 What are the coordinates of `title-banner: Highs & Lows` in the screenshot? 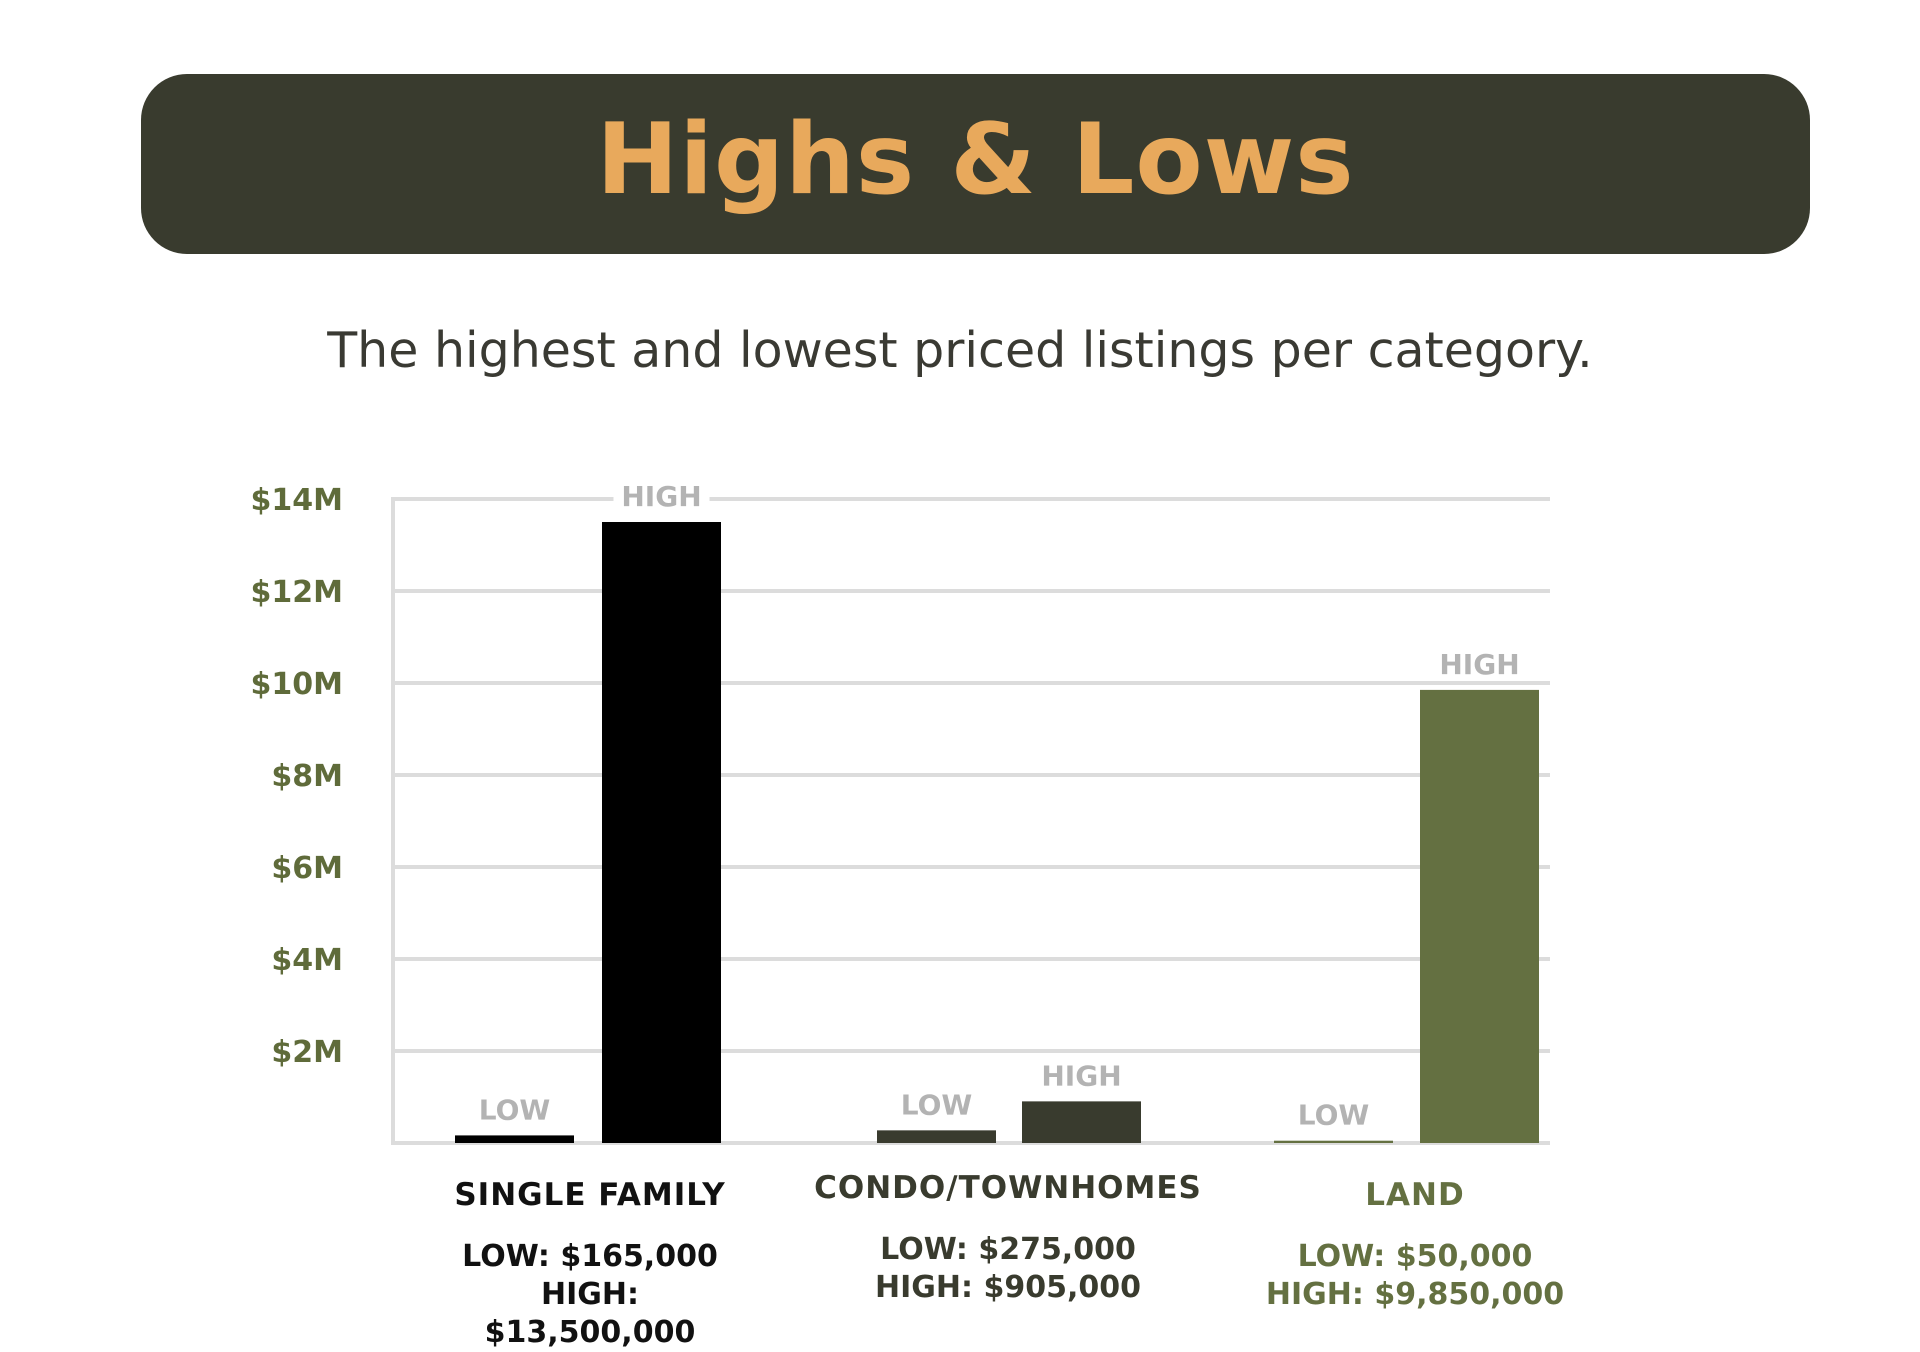 It's located at (975, 164).